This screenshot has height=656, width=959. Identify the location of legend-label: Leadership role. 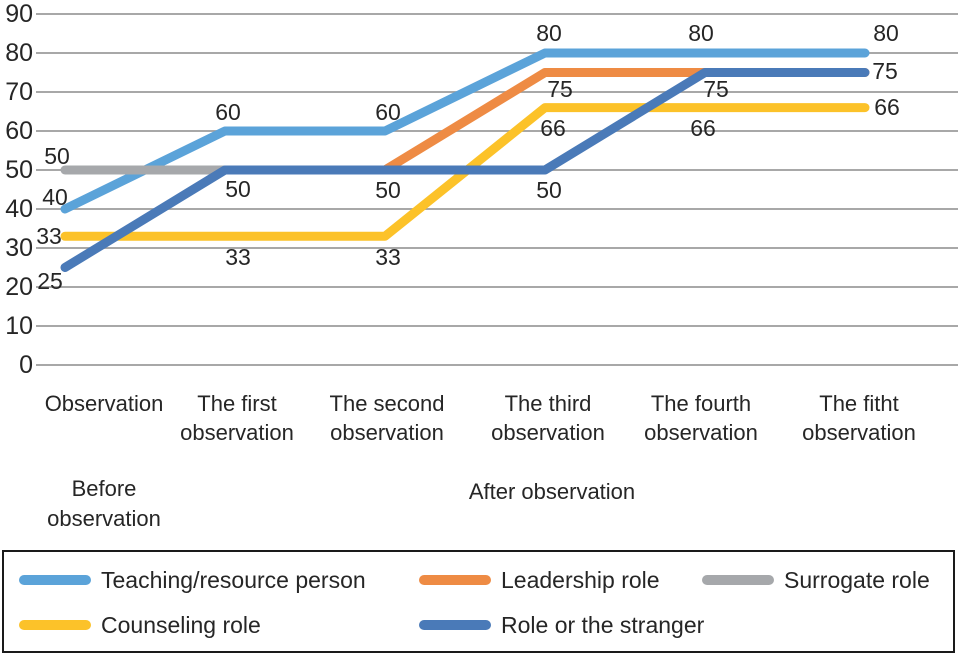
(580, 579).